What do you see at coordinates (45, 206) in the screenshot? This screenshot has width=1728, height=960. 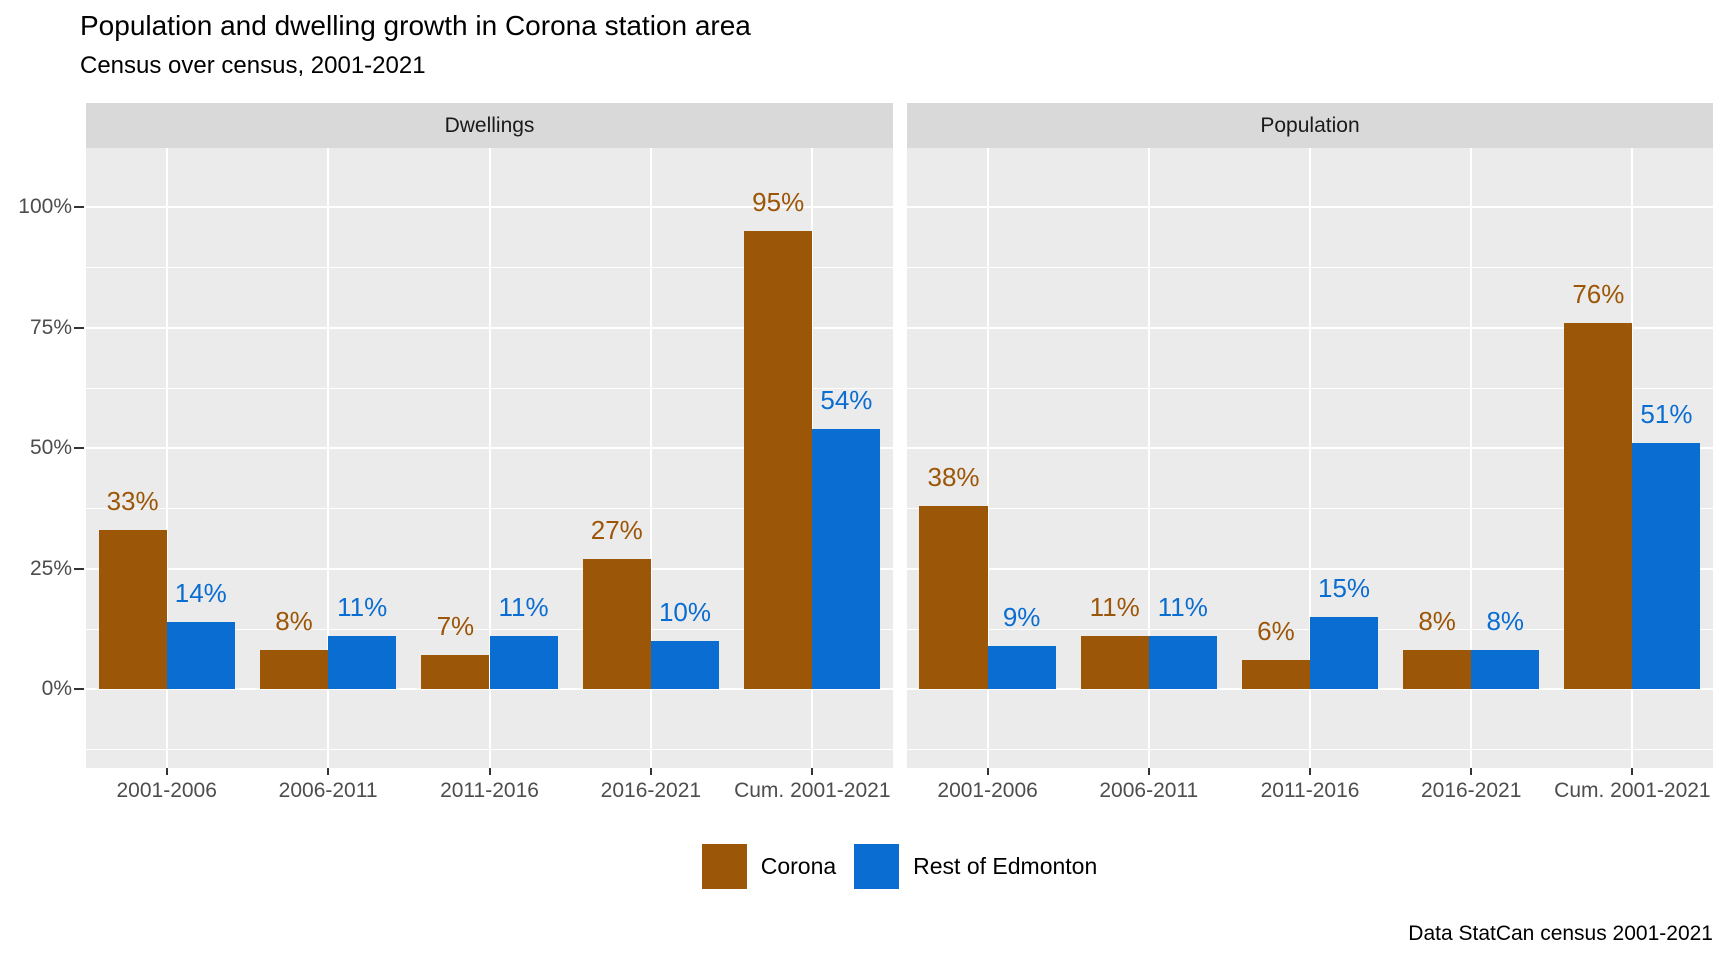 I see `y-axis-label: 100%` at bounding box center [45, 206].